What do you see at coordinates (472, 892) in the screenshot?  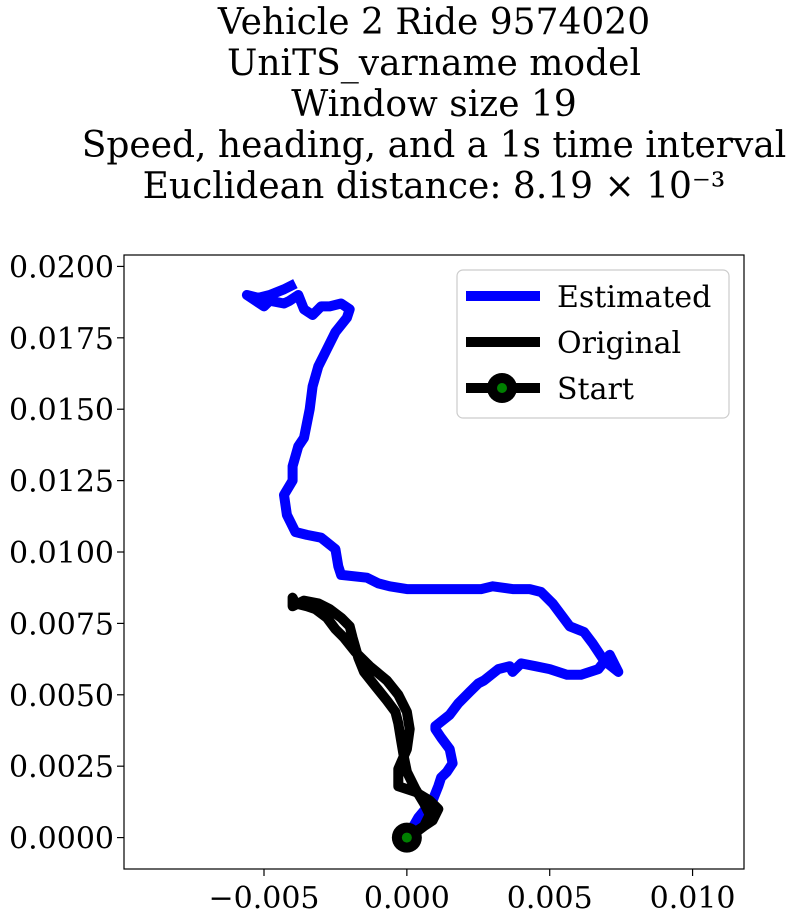 I see `x-axis: −0.005 0.000 0.005 0.010` at bounding box center [472, 892].